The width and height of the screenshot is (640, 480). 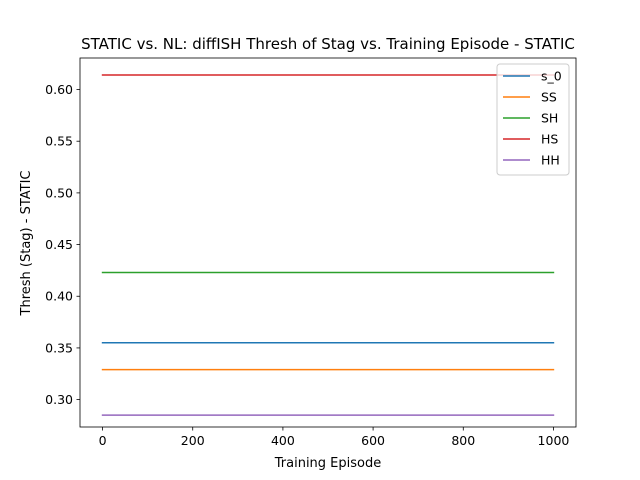 I want to click on y-tick-label: 0.60, so click(x=59, y=89).